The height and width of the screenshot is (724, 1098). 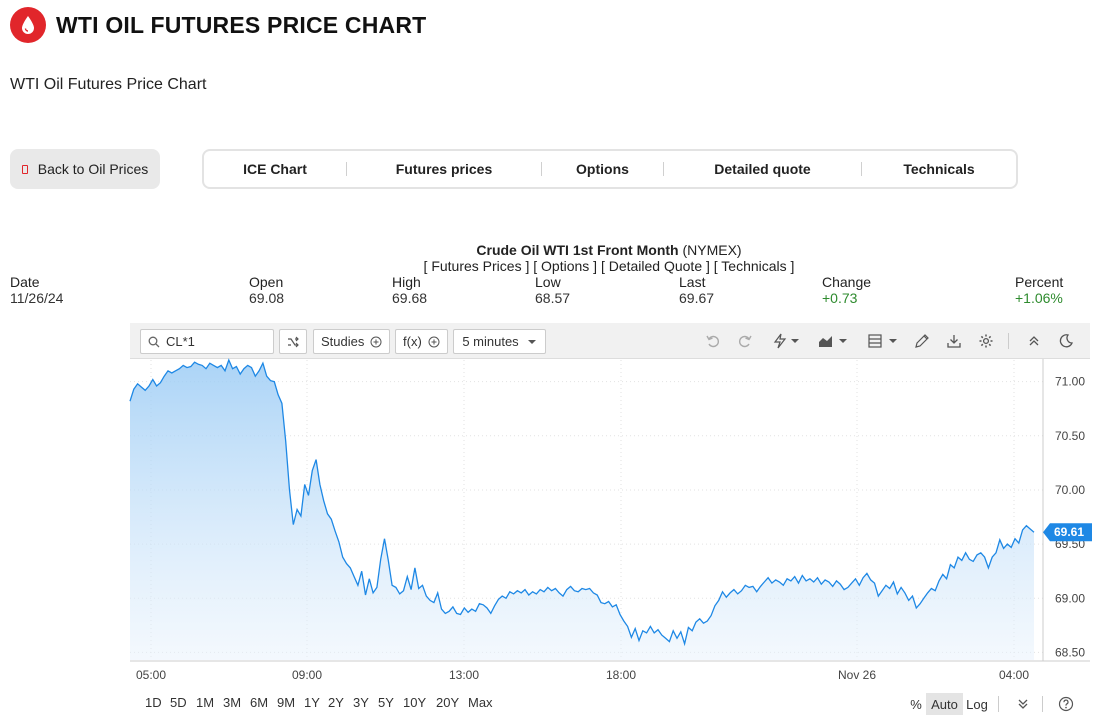 I want to click on tab-detailed-quote: Detailed quote, so click(x=762, y=169).